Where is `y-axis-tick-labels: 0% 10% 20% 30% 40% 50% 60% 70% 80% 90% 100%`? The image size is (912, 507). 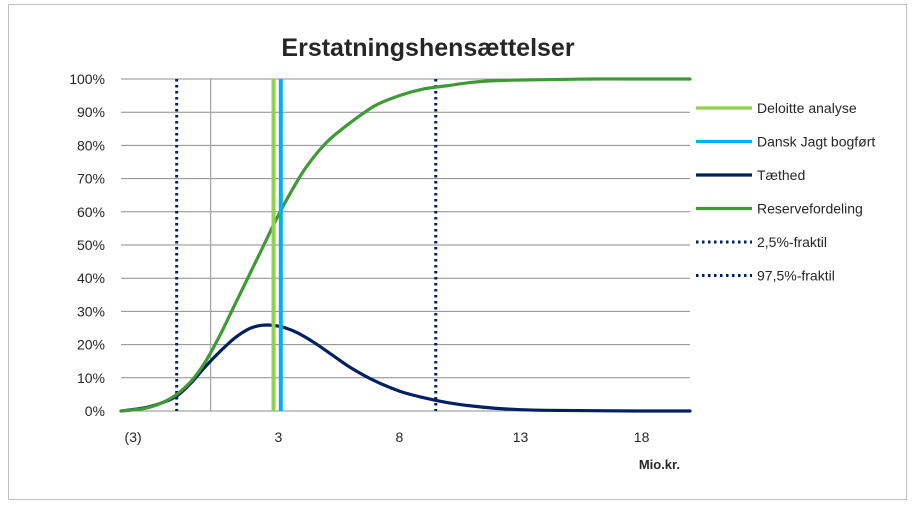 y-axis-tick-labels: 0% 10% 20% 30% 40% 50% 60% 70% 80% 90% 100% is located at coordinates (87, 245).